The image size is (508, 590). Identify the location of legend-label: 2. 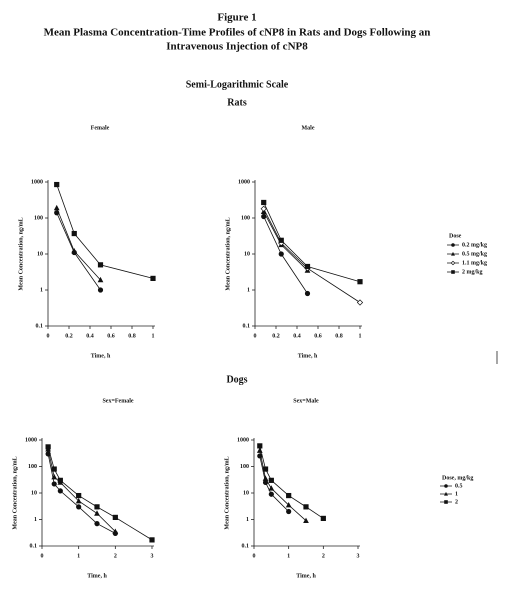
(456, 502).